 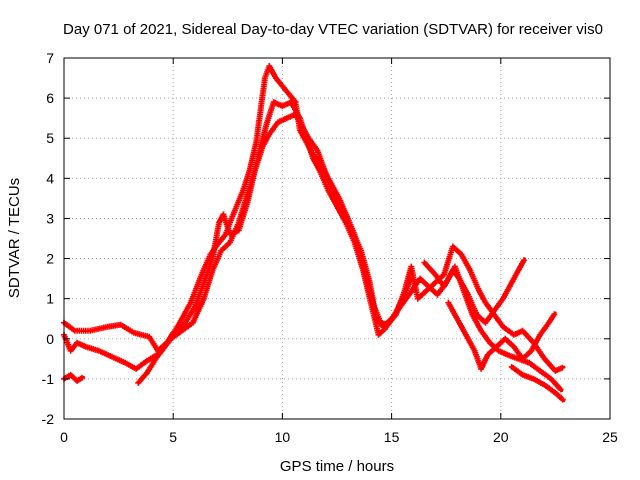 What do you see at coordinates (50, 58) in the screenshot?
I see `y-tick-label: 7` at bounding box center [50, 58].